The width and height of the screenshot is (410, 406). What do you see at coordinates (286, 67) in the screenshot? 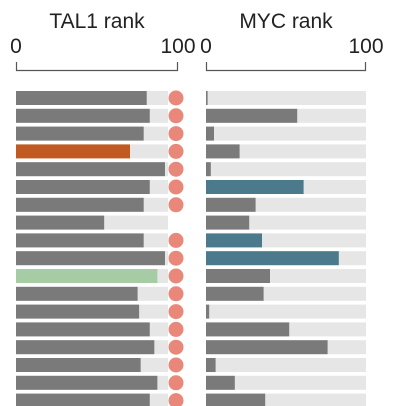
I see `myc-axis` at bounding box center [286, 67].